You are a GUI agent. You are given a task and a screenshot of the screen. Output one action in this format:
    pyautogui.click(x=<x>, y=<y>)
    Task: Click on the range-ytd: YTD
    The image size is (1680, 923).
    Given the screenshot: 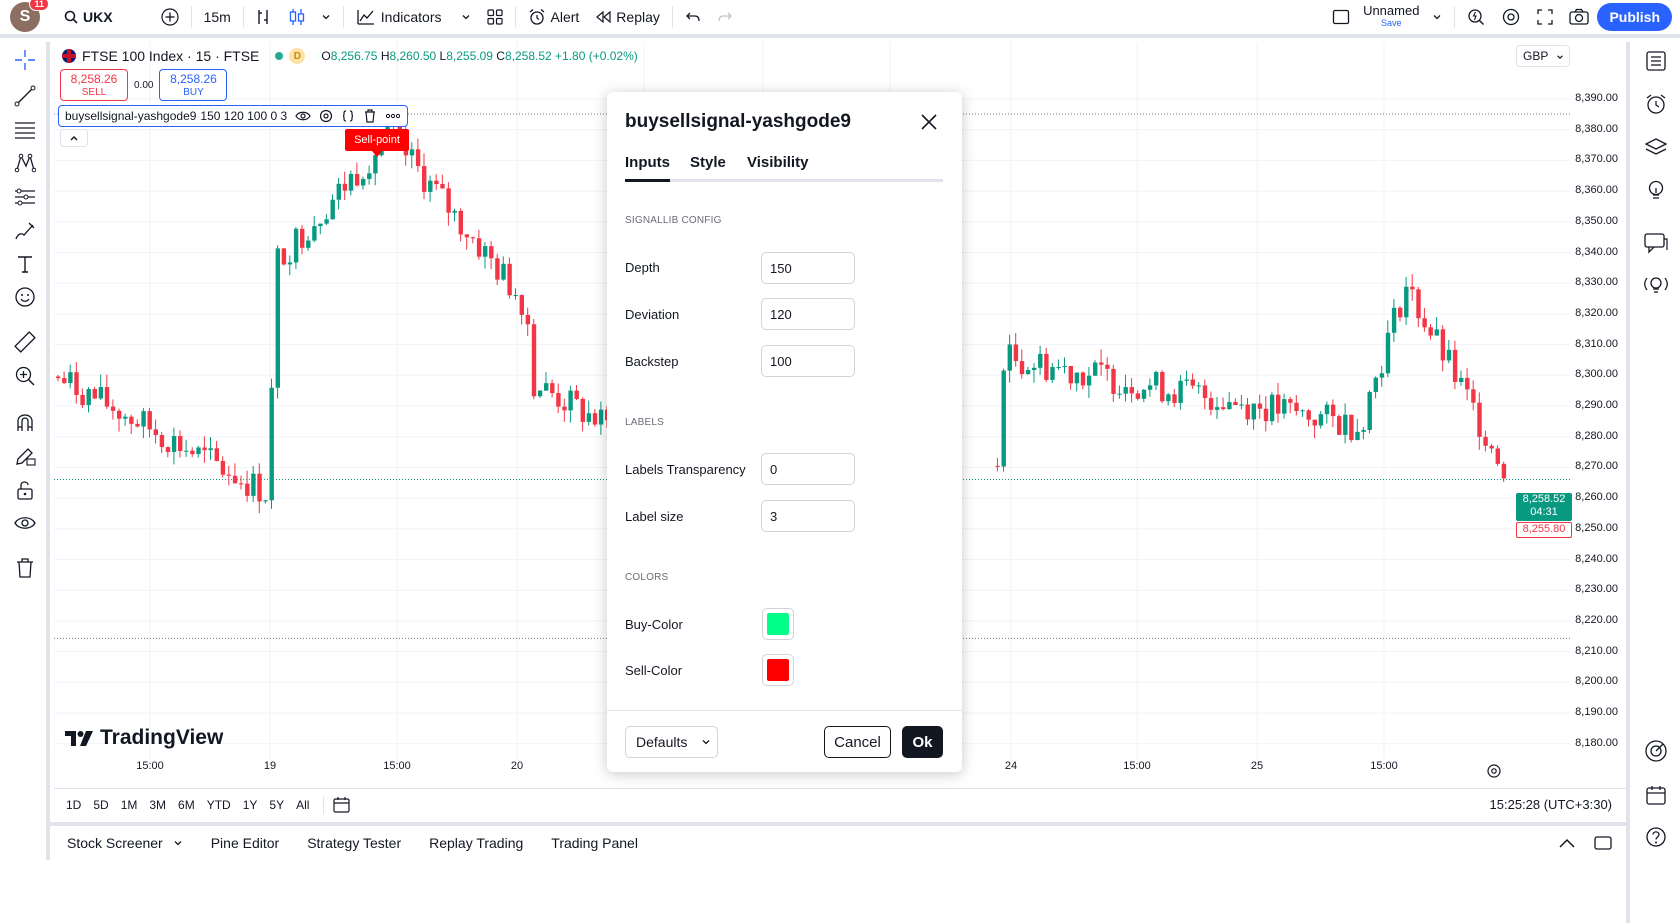 What is the action you would take?
    pyautogui.click(x=218, y=804)
    